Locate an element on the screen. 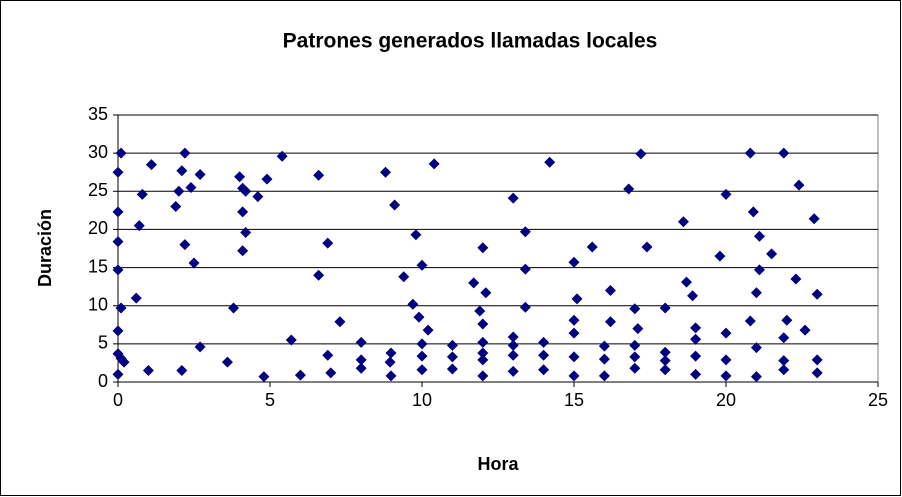  x-tick-label: 10 is located at coordinates (422, 400).